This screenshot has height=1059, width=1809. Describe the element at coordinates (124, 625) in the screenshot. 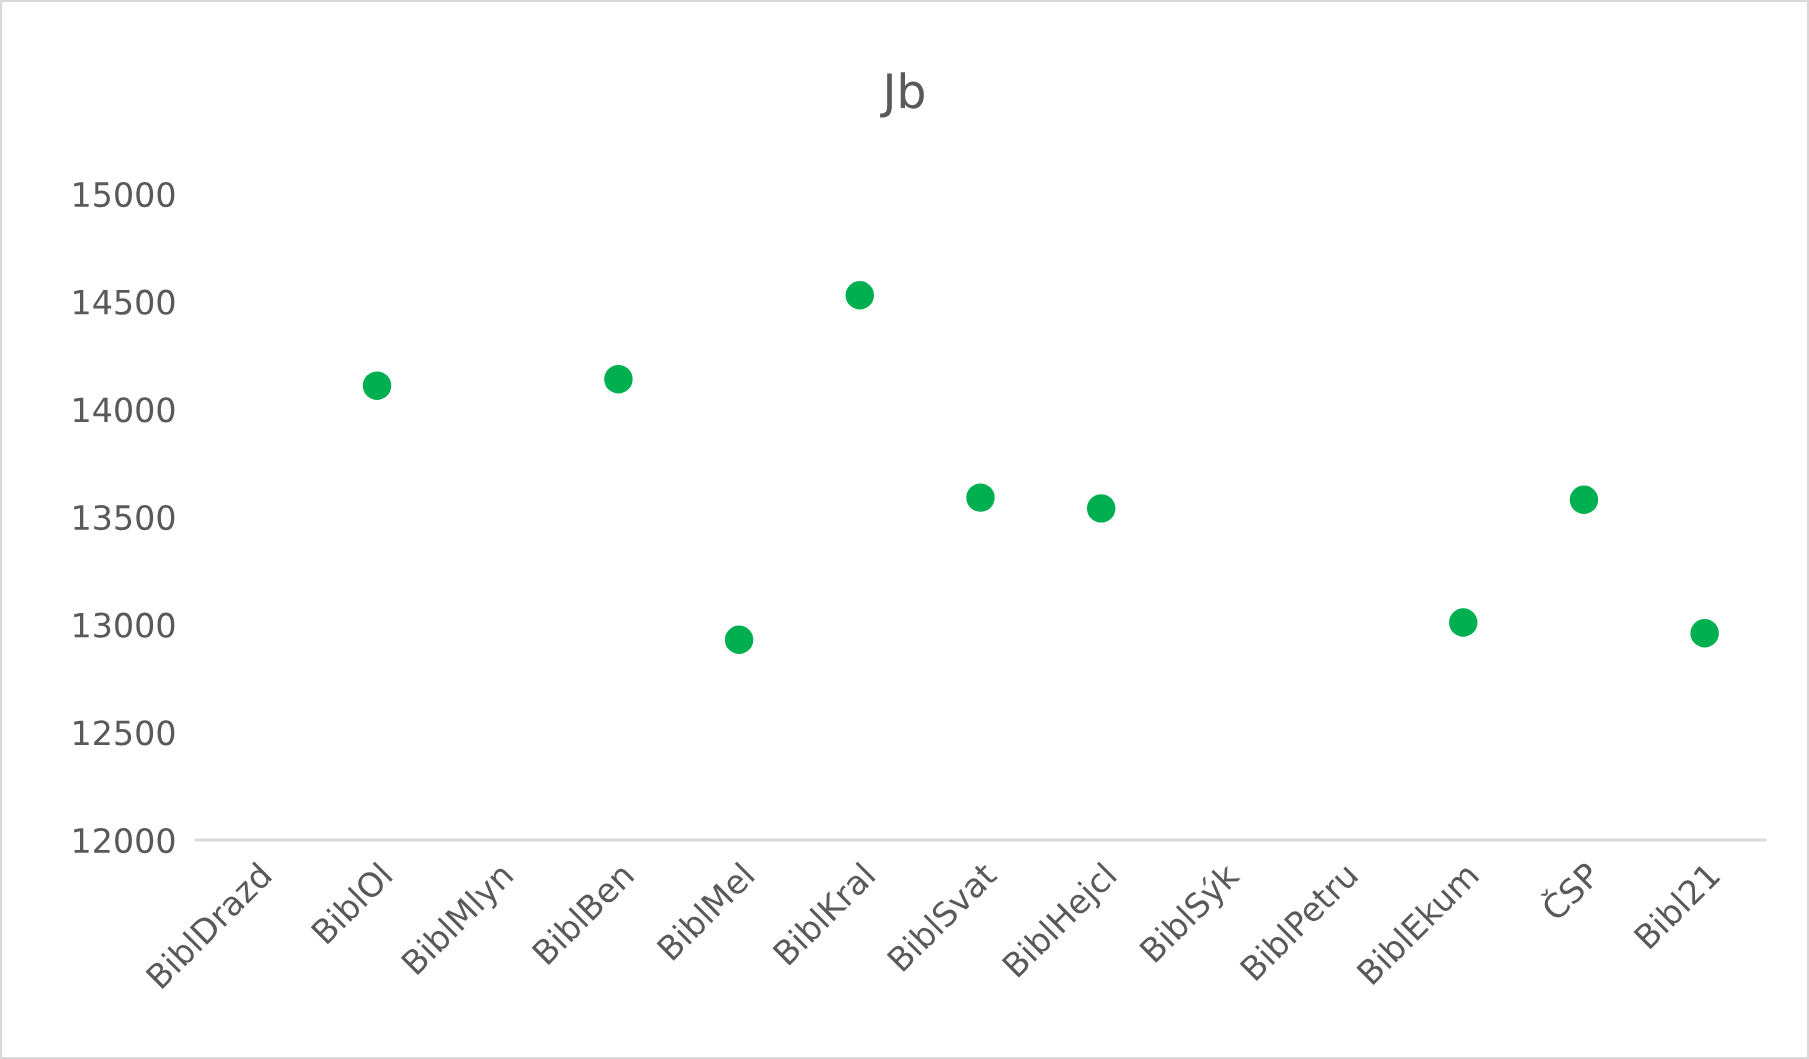

I see `y-tick-label: 13000` at that location.